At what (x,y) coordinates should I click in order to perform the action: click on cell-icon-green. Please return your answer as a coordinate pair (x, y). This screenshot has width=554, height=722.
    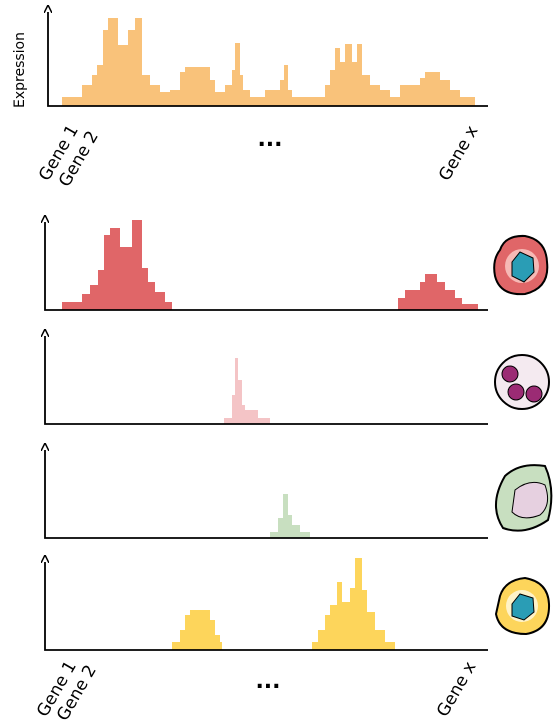
    Looking at the image, I should click on (524, 498).